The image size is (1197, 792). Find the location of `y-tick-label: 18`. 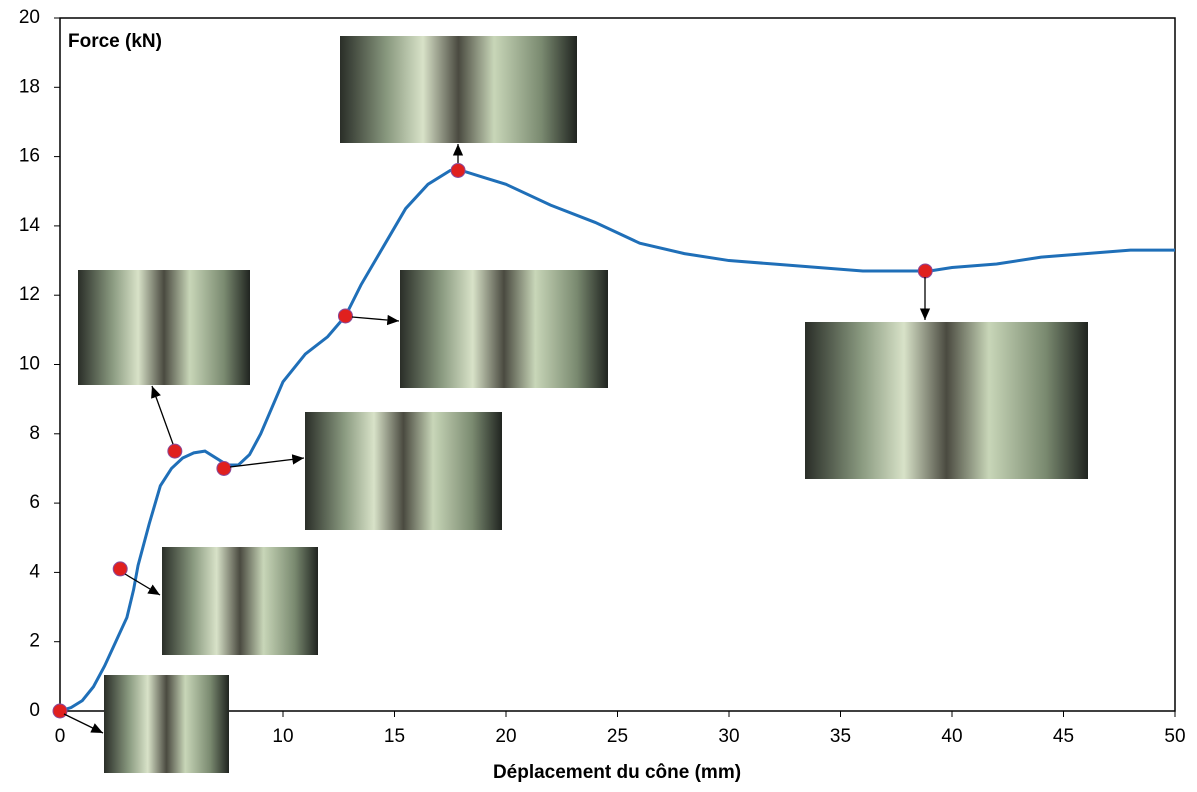

y-tick-label: 18 is located at coordinates (29, 86).